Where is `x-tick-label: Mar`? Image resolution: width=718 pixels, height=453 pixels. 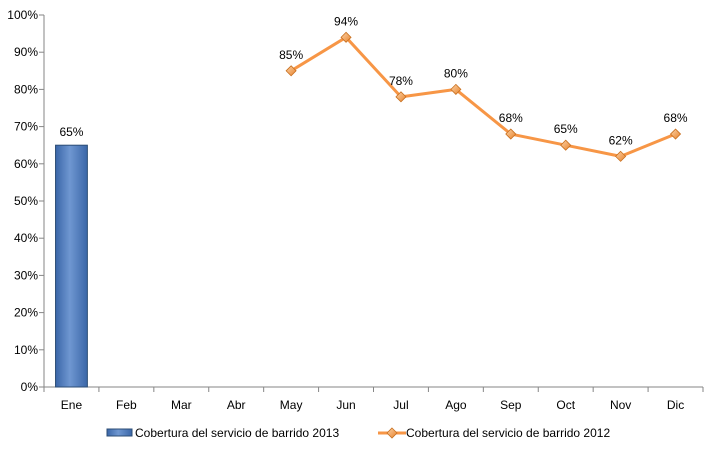 x-tick-label: Mar is located at coordinates (181, 405).